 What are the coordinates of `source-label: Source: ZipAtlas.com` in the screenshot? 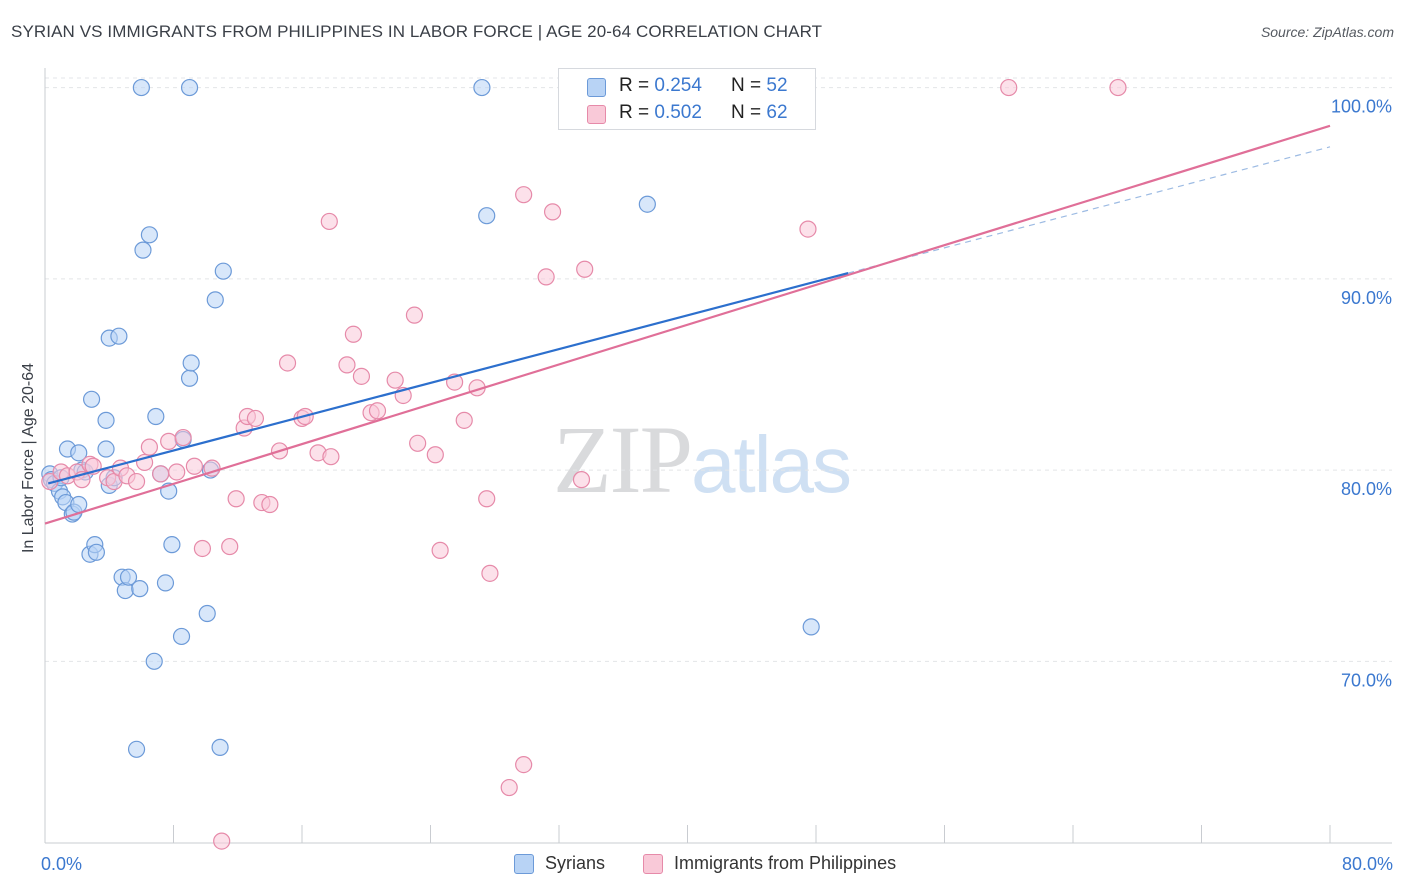 It's located at (1327, 32).